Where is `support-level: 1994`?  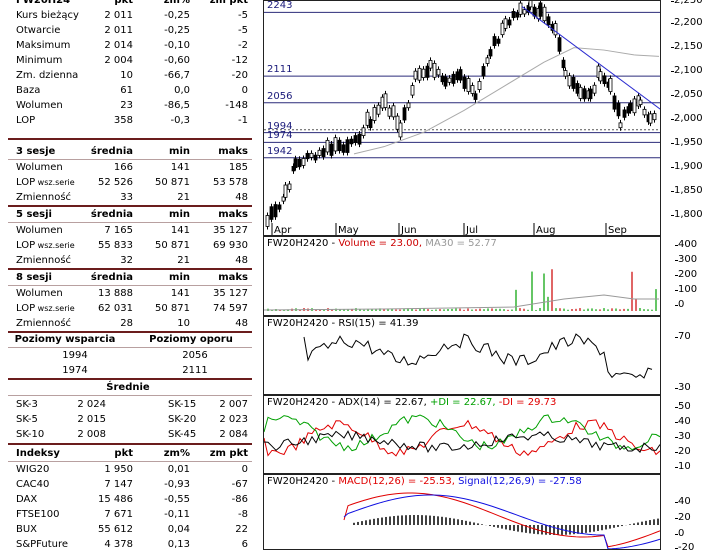
support-level: 1994 is located at coordinates (75, 355).